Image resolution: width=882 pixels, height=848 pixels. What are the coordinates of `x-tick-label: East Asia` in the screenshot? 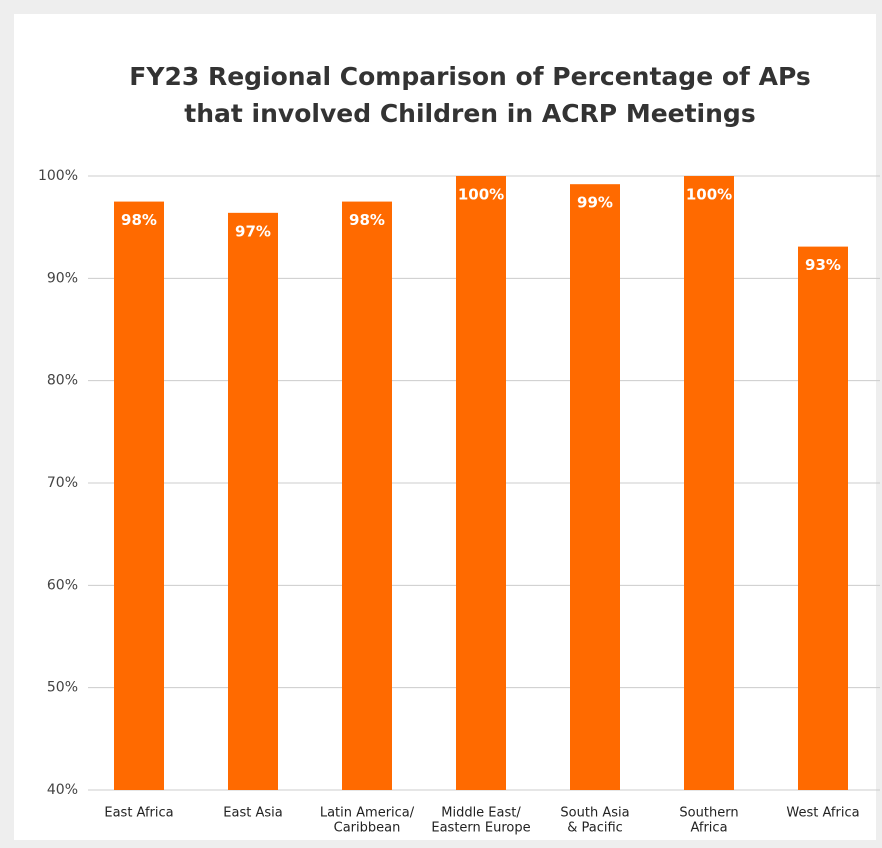 It's located at (252, 813).